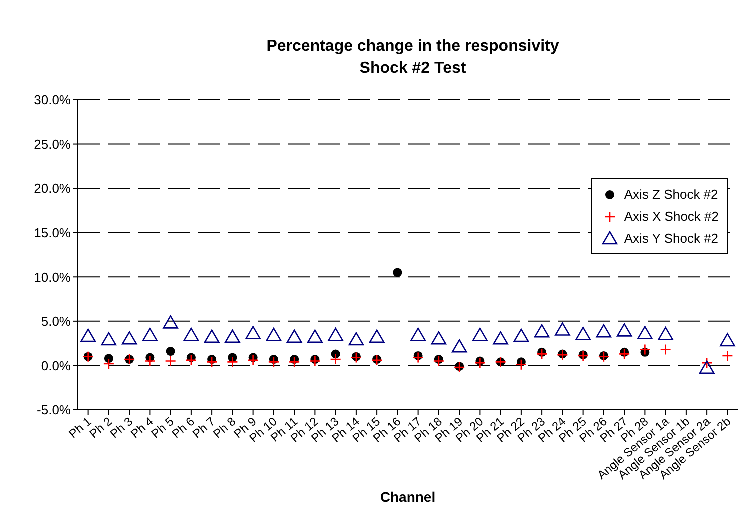 Image resolution: width=746 pixels, height=520 pixels. I want to click on legend-label: Axis X Shock #2, so click(671, 216).